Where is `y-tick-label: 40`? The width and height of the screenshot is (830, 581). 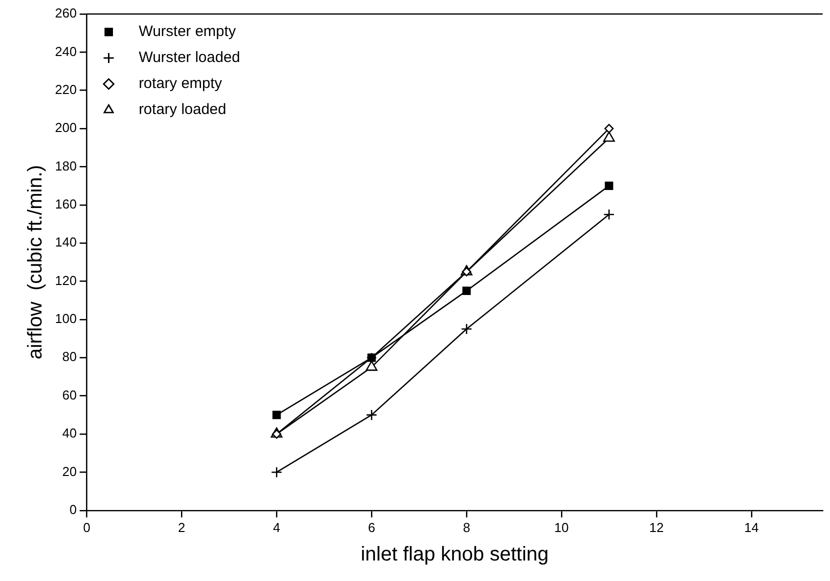
y-tick-label: 40 is located at coordinates (69, 433).